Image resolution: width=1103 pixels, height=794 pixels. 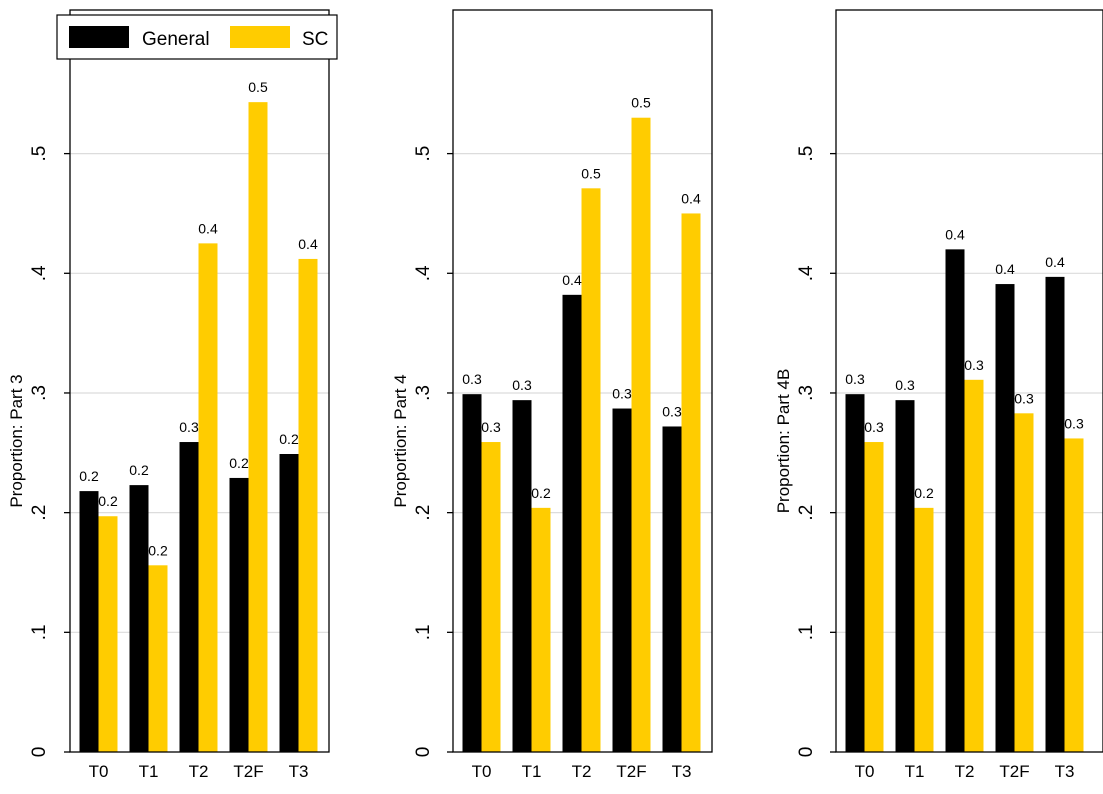 I want to click on legend: General SC, so click(x=197, y=37).